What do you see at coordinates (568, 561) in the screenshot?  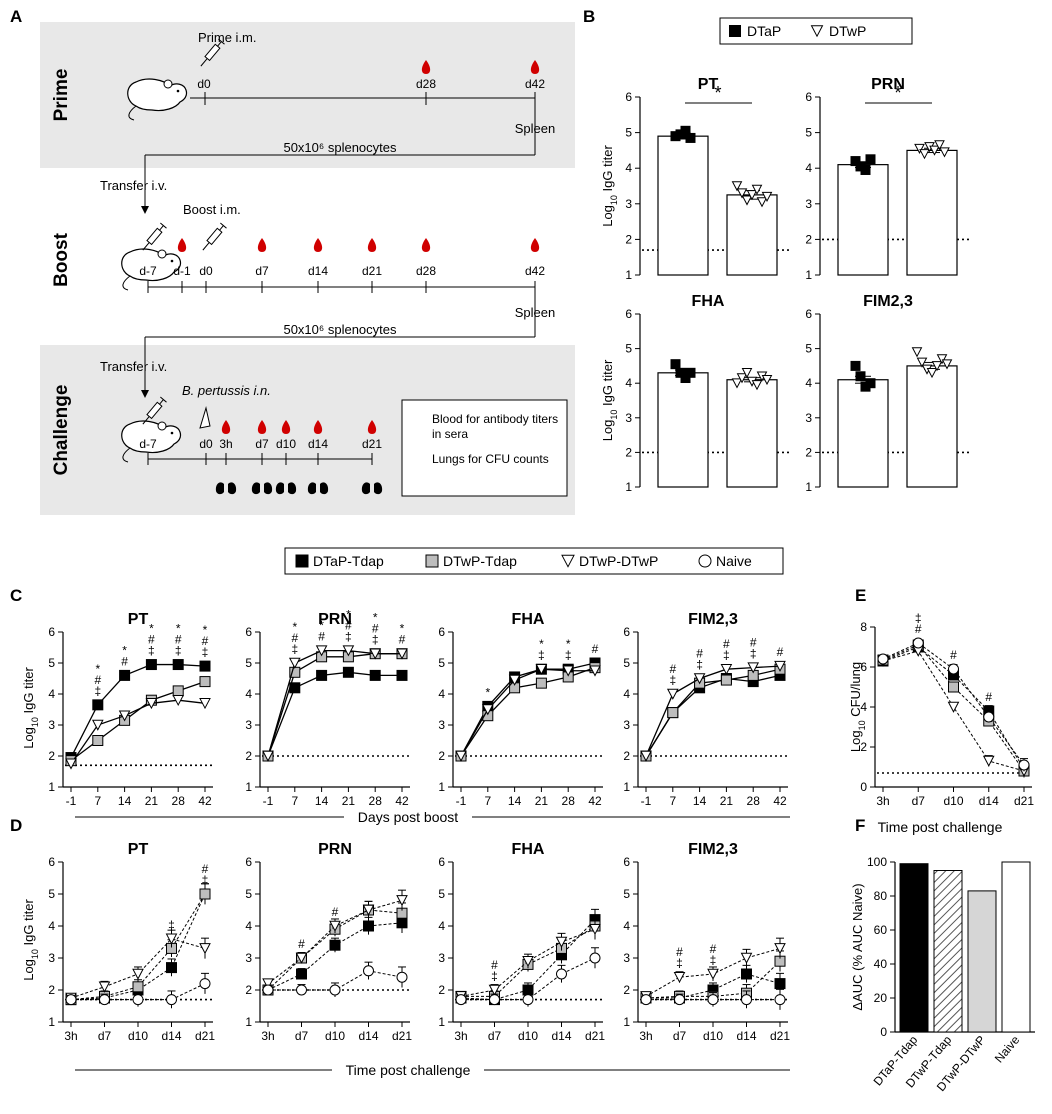 I see `main-legend-marker-dtwp-dtwp` at bounding box center [568, 561].